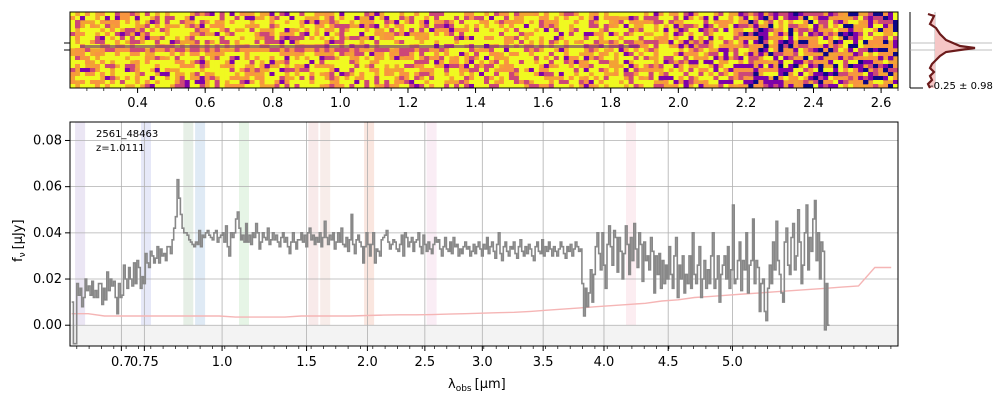  What do you see at coordinates (951, 52) in the screenshot?
I see `profile-panel: -0.25 ± 0.98` at bounding box center [951, 52].